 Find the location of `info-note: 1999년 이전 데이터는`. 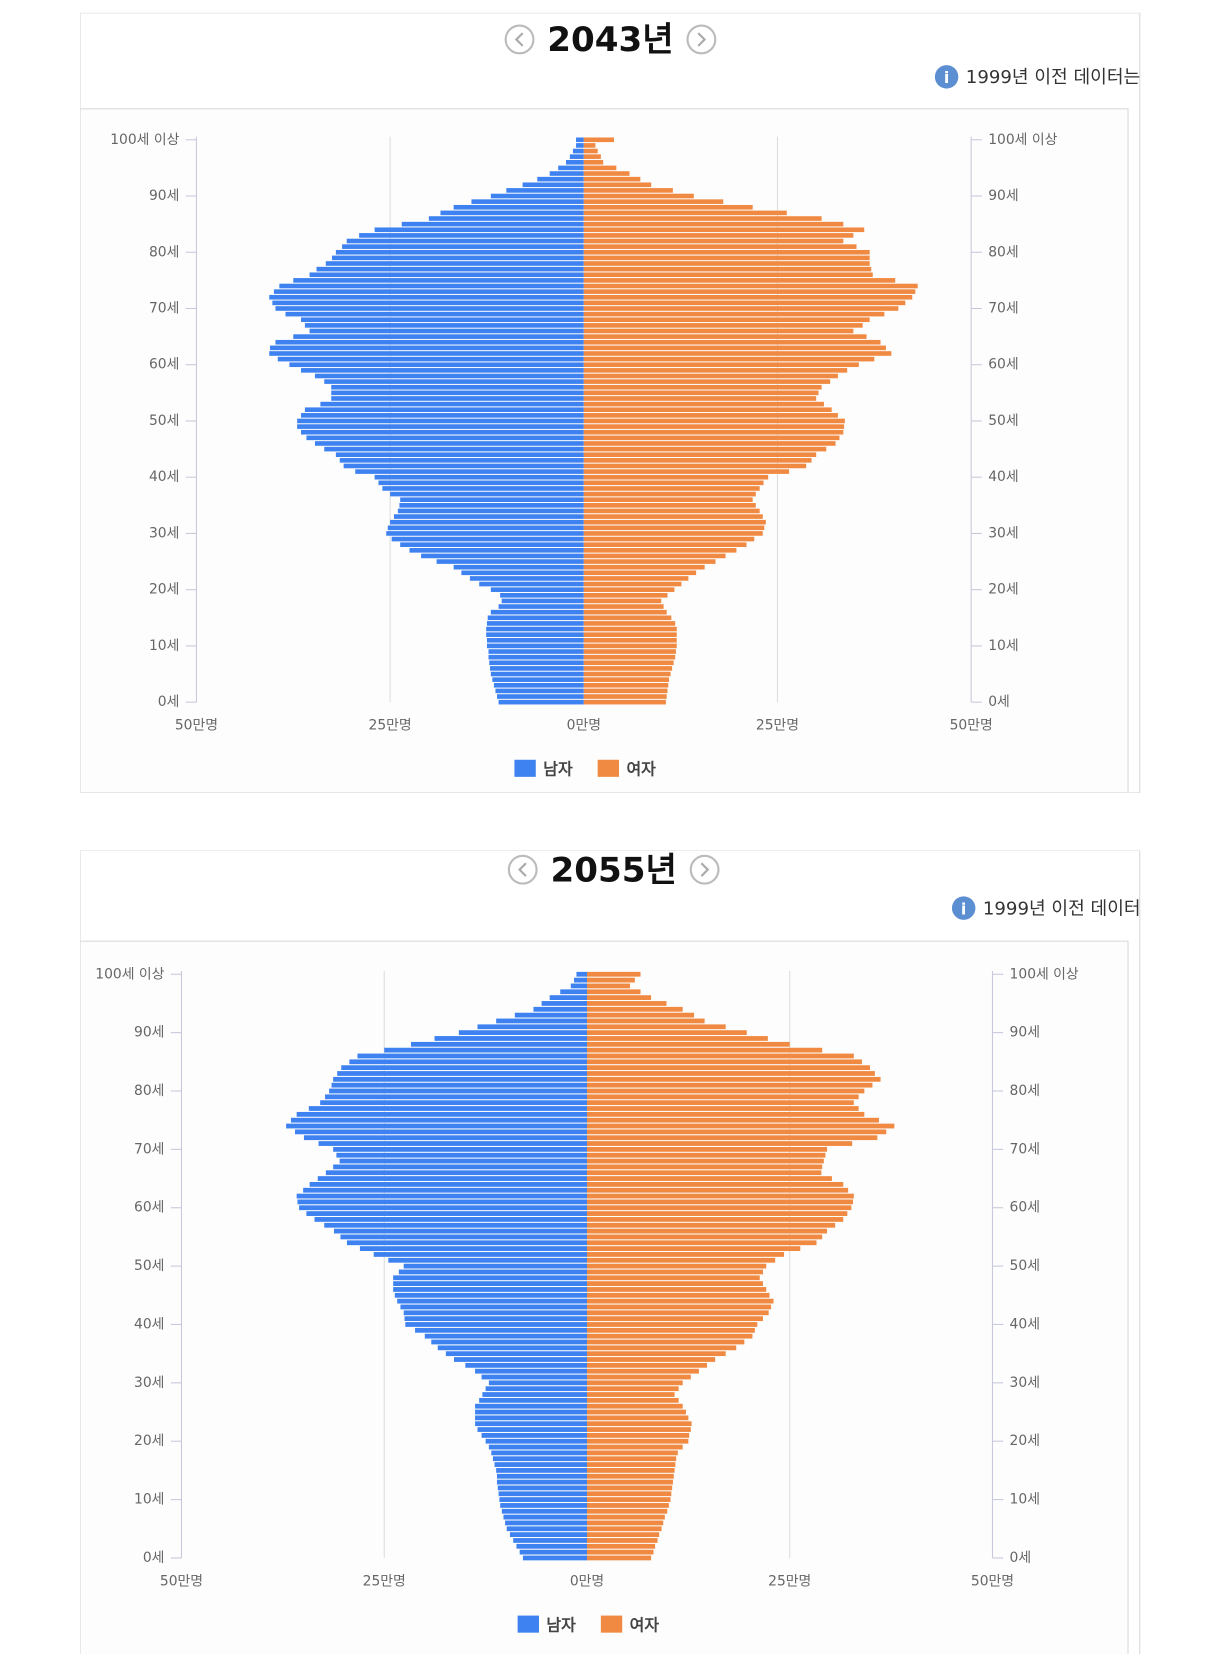

info-note: 1999년 이전 데이터는 is located at coordinates (1070, 909).